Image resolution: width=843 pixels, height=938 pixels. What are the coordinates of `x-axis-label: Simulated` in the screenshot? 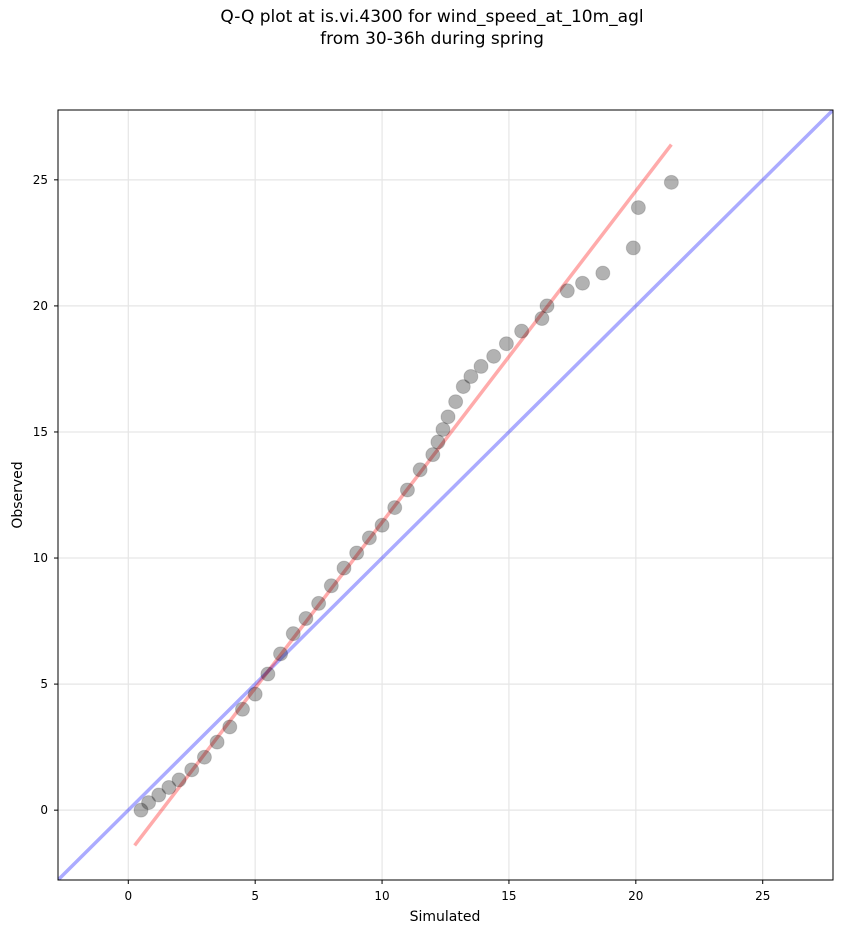 It's located at (445, 917).